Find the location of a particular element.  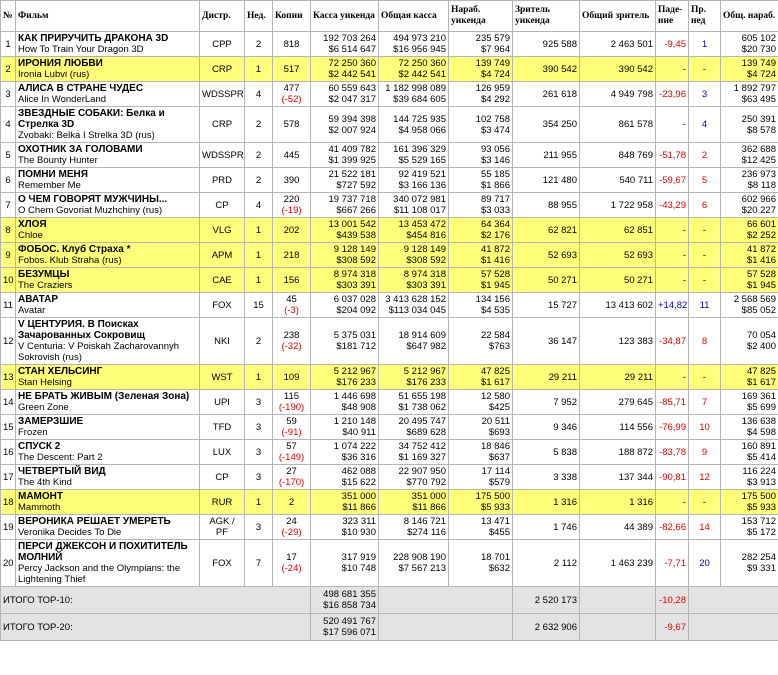

table-cell: 29 211 is located at coordinates (617, 377).